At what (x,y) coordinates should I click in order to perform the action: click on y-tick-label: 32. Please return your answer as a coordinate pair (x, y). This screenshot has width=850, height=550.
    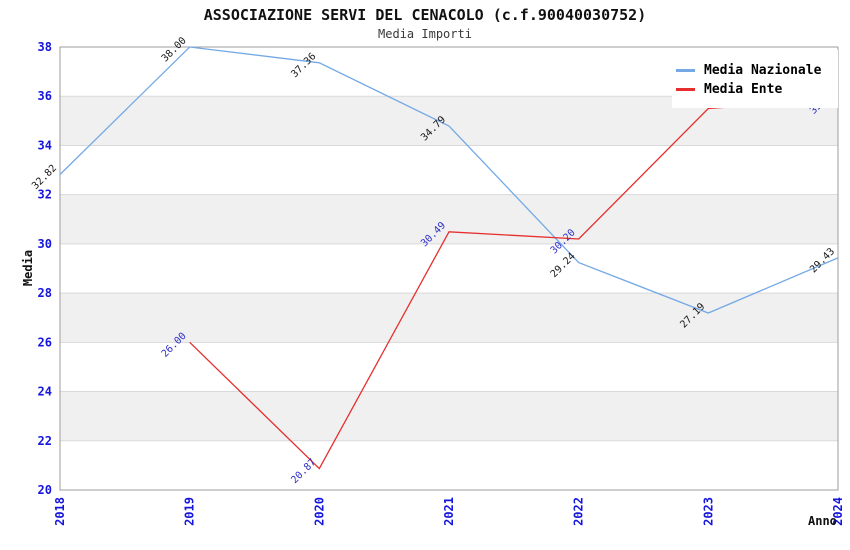
    Looking at the image, I should click on (45, 195).